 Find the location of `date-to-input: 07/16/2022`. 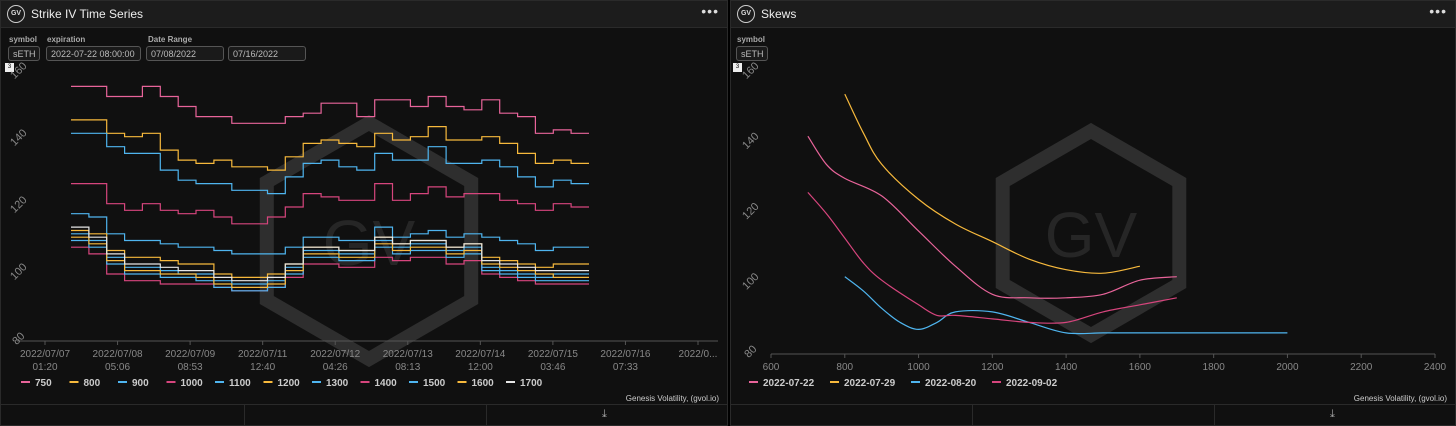

date-to-input: 07/16/2022 is located at coordinates (267, 53).